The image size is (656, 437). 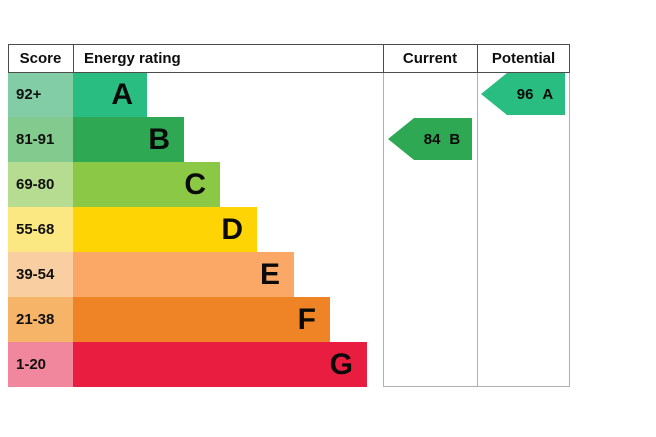 What do you see at coordinates (269, 274) in the screenshot?
I see `band-letter: E` at bounding box center [269, 274].